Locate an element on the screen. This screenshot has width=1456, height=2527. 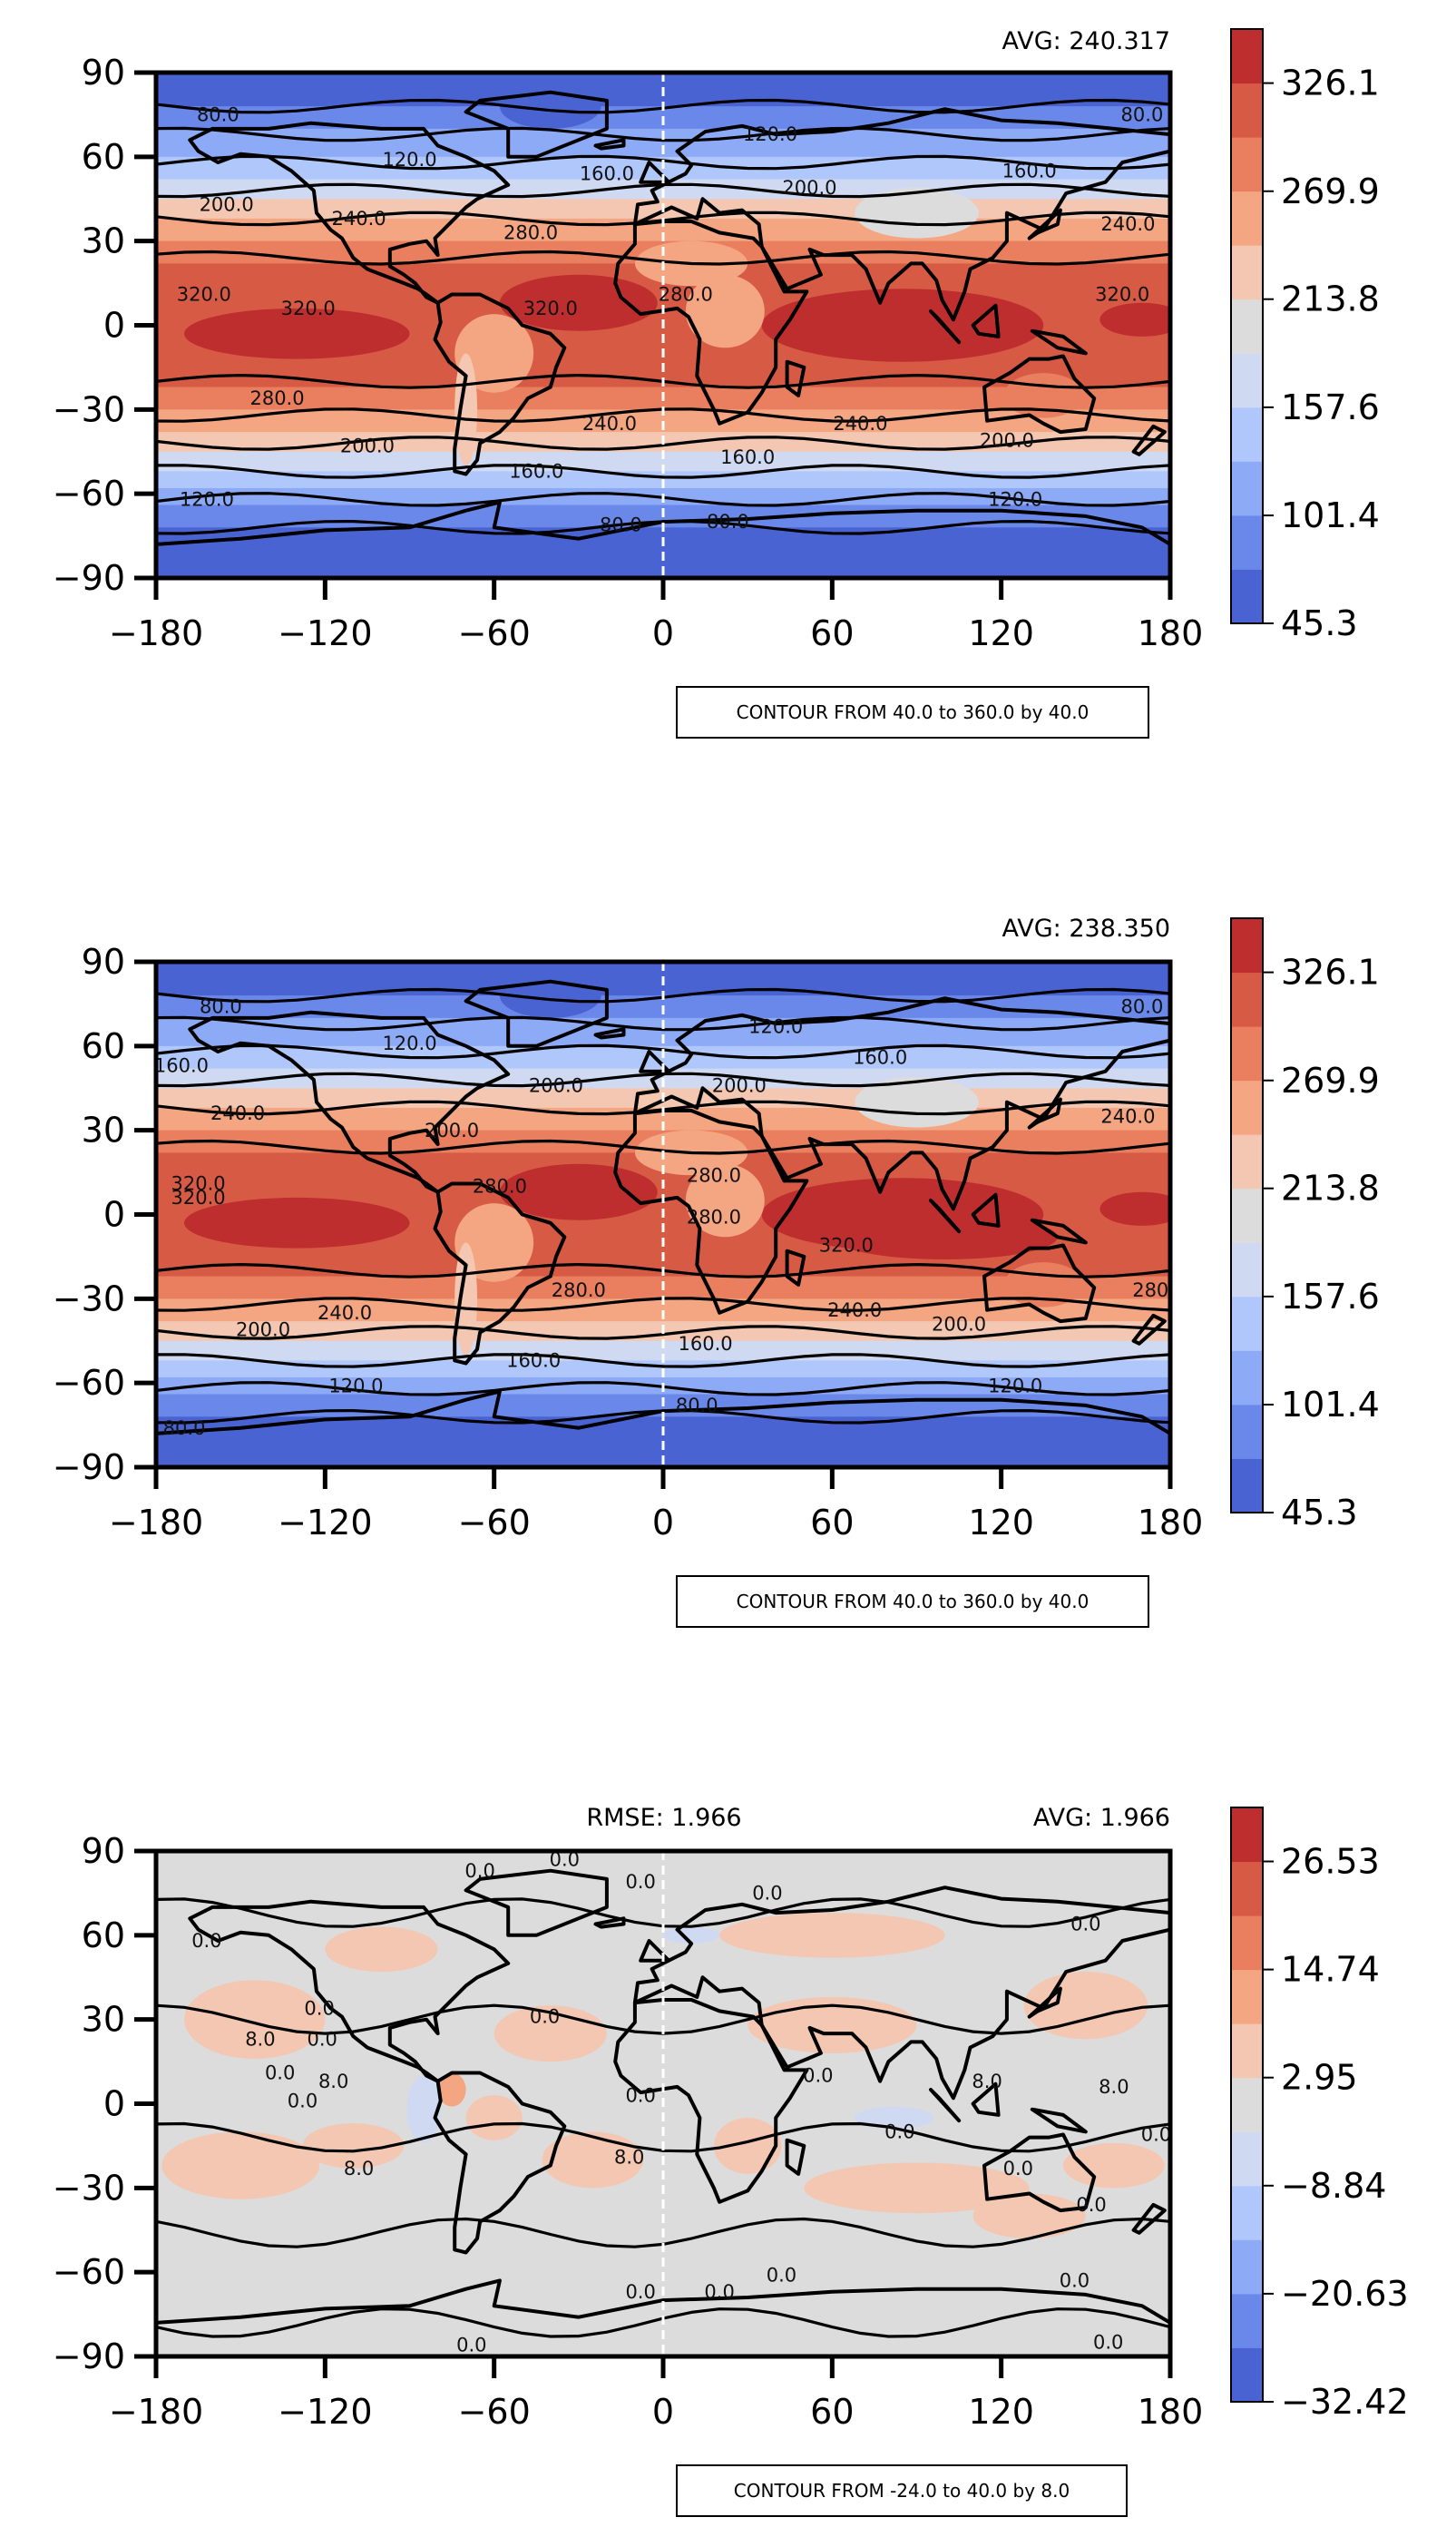
colorbar-tick-label: 157.6 is located at coordinates (1331, 1297).